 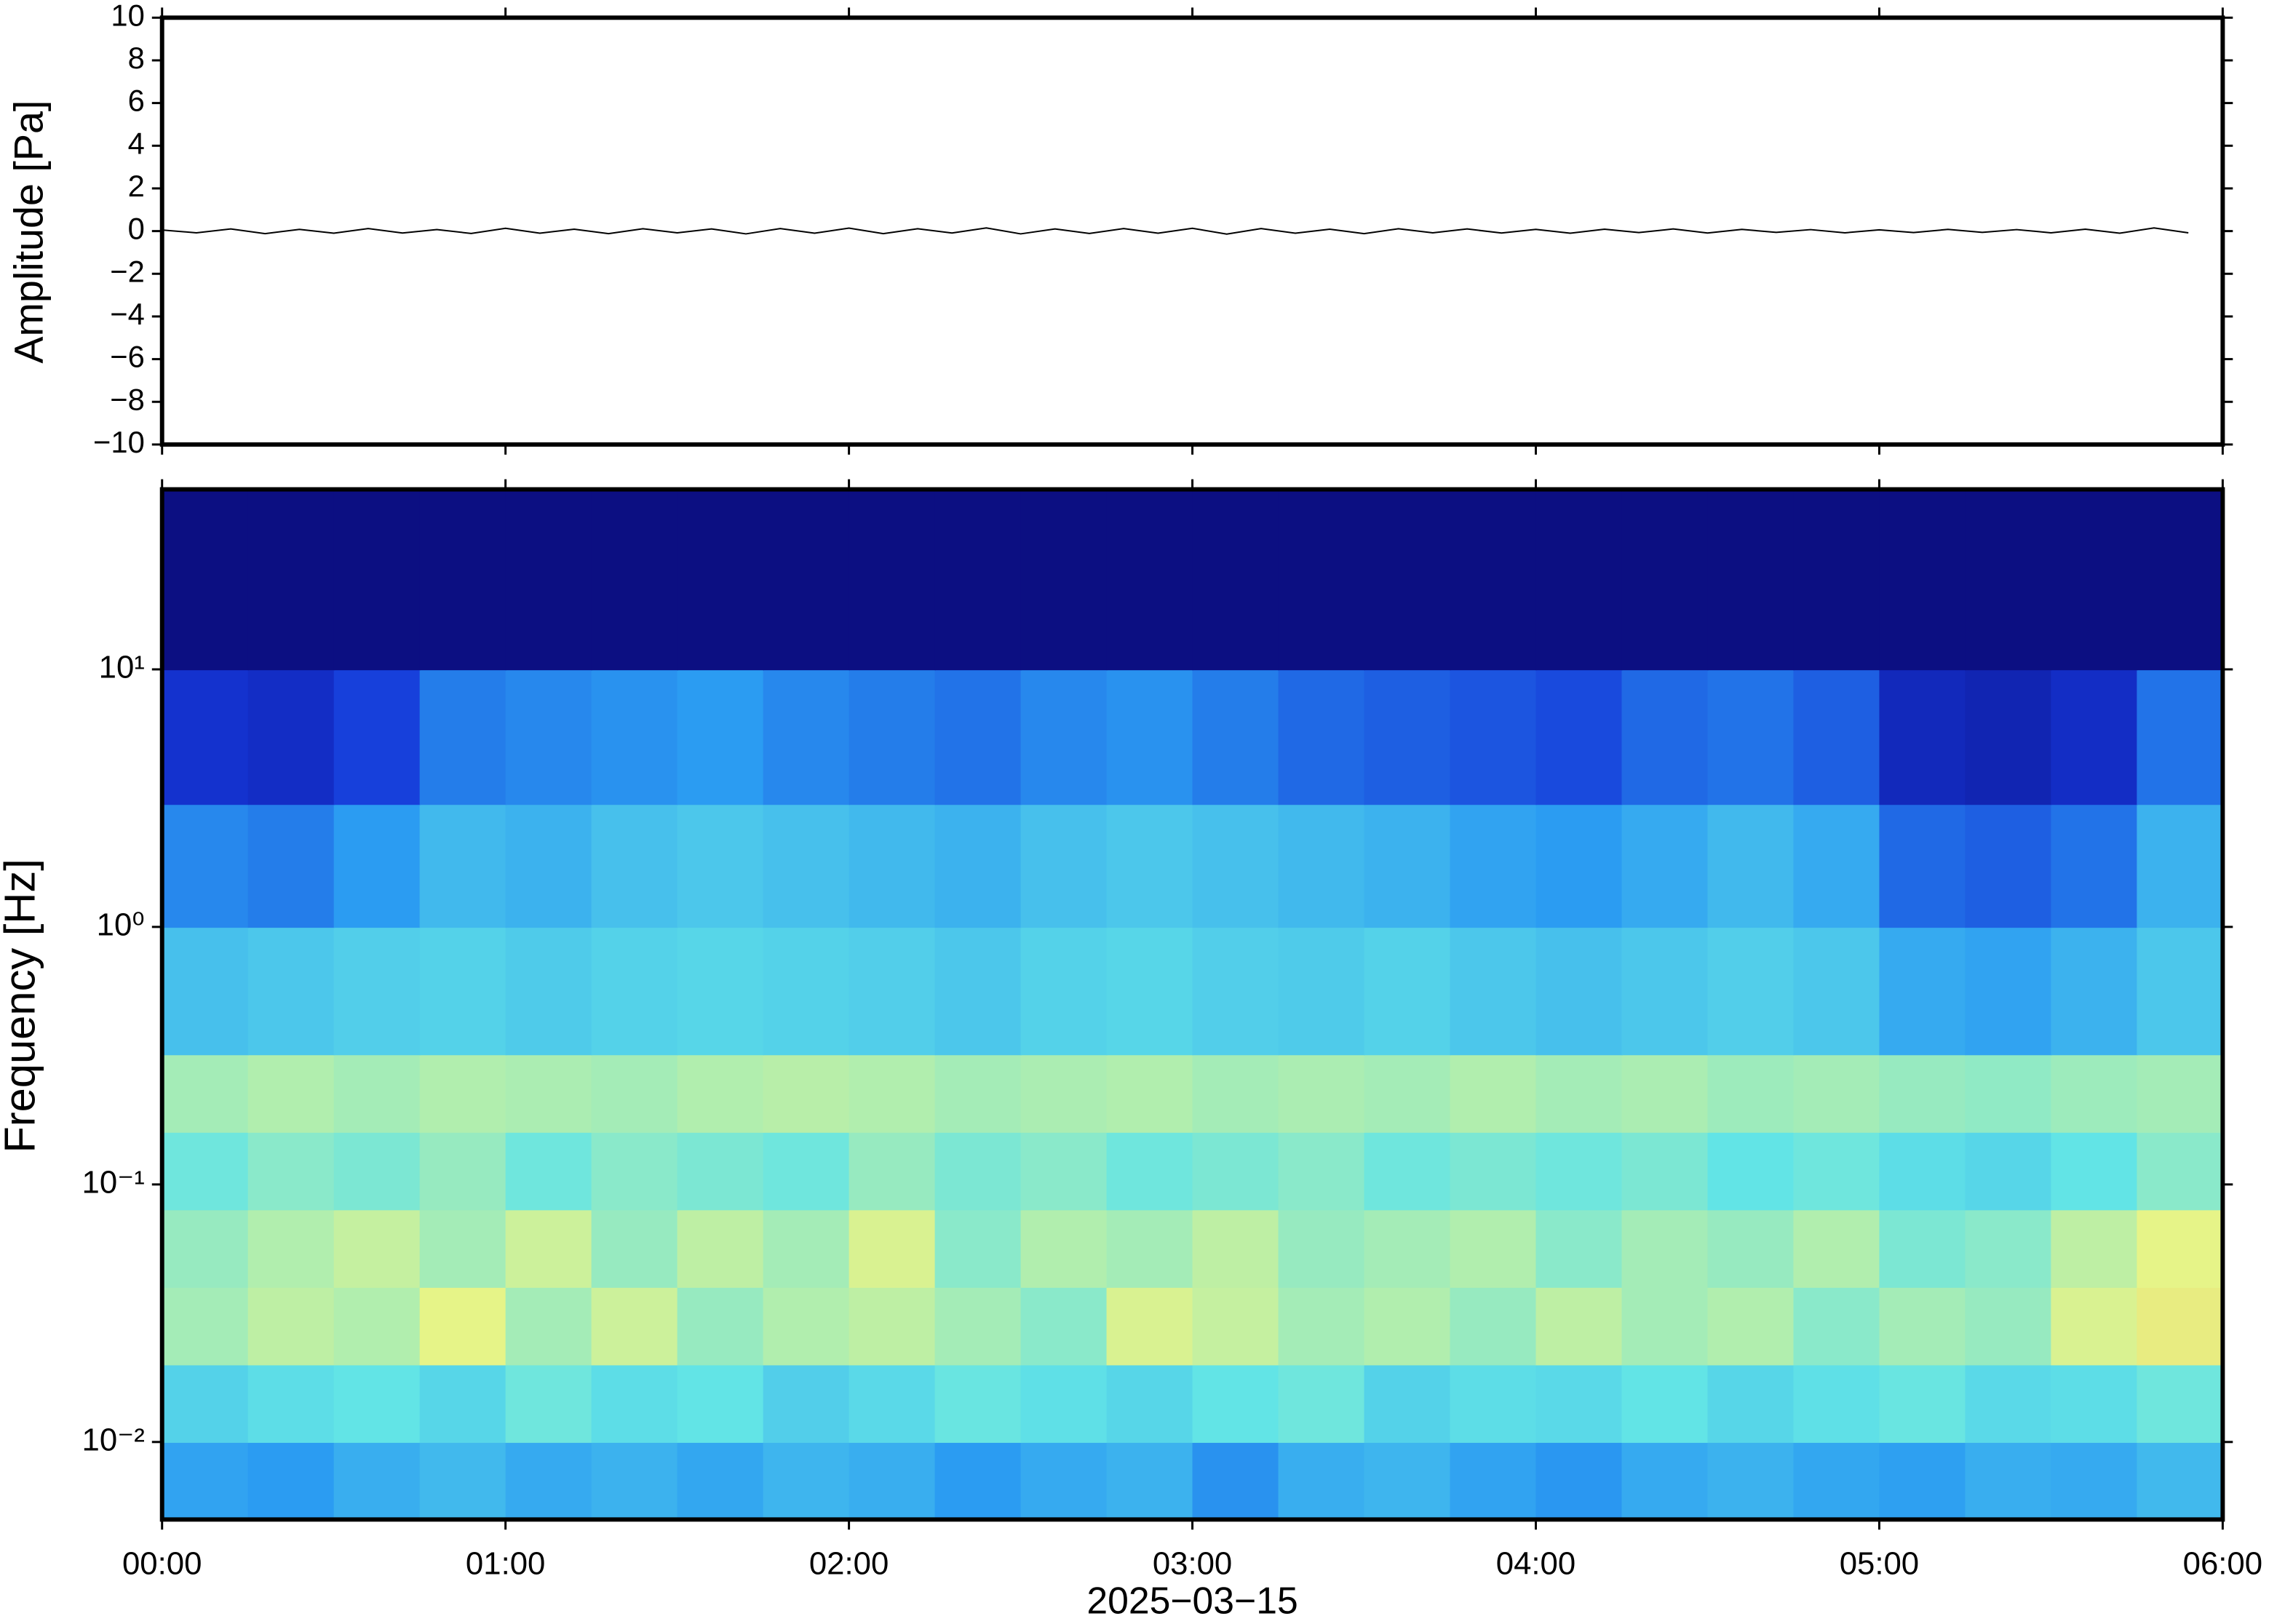 What do you see at coordinates (127, 357) in the screenshot?
I see `y-tick-label: −6` at bounding box center [127, 357].